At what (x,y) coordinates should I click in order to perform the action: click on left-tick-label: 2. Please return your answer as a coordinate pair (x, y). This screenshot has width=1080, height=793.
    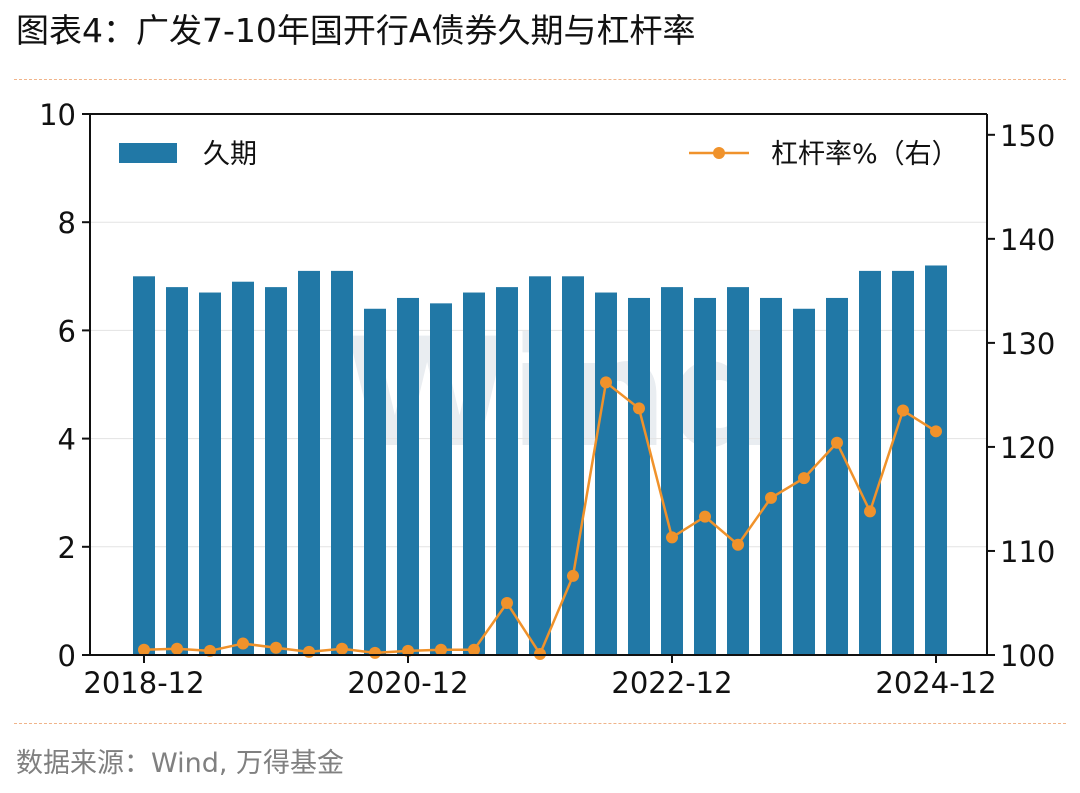
    Looking at the image, I should click on (67, 548).